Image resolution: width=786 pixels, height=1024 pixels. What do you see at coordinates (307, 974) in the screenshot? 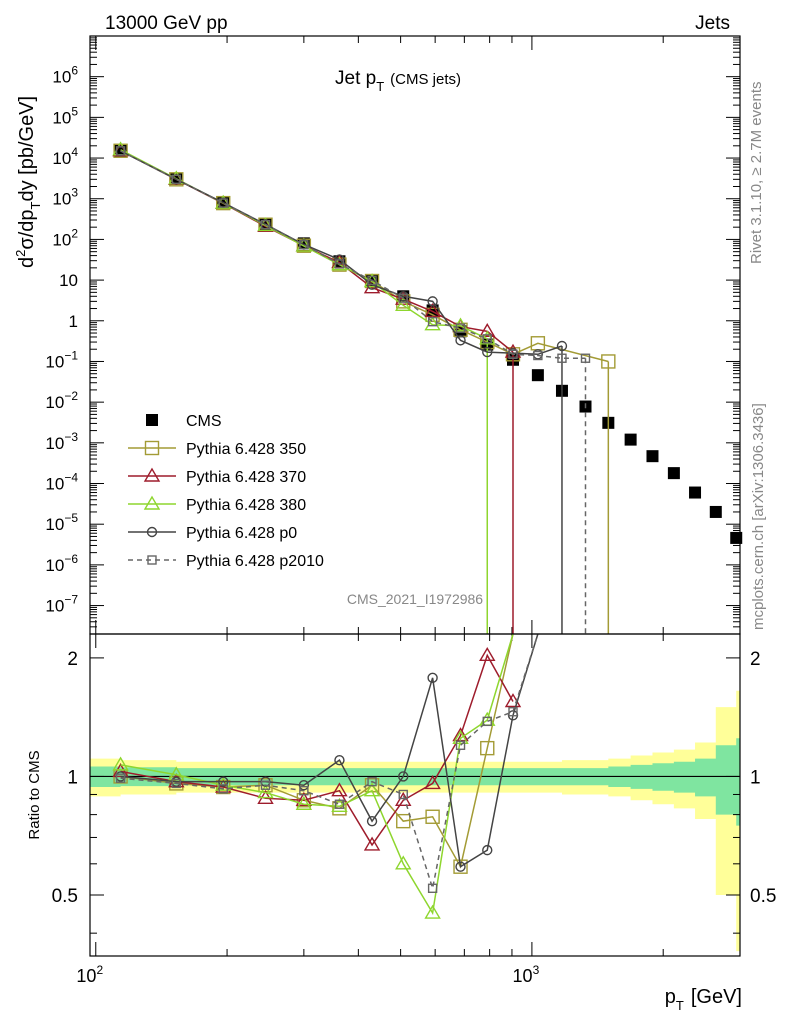
I see `x-tick-labels: 102 103` at bounding box center [307, 974].